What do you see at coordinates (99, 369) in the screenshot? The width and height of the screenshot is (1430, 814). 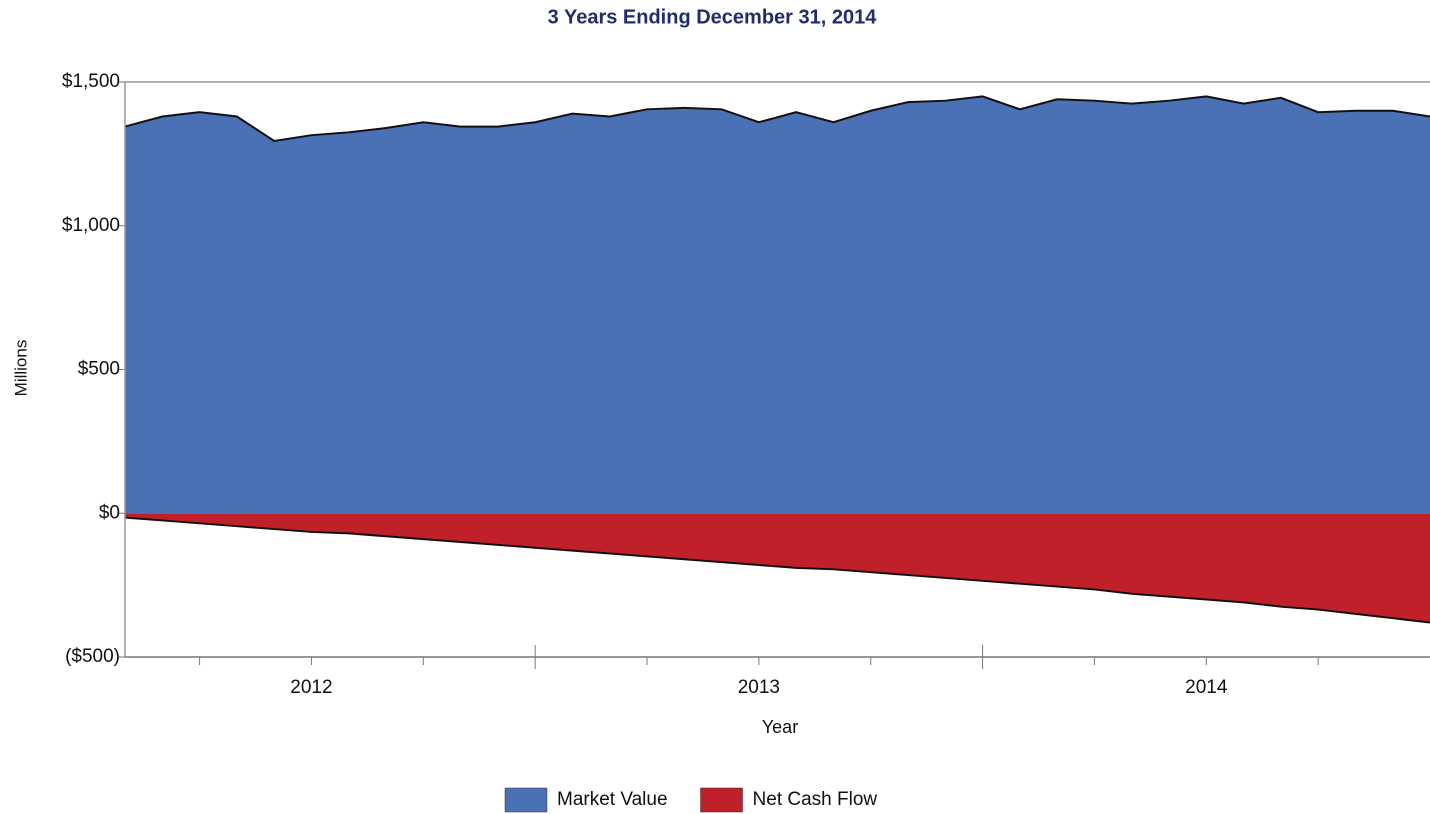 I see `y-tick-label: $500` at bounding box center [99, 369].